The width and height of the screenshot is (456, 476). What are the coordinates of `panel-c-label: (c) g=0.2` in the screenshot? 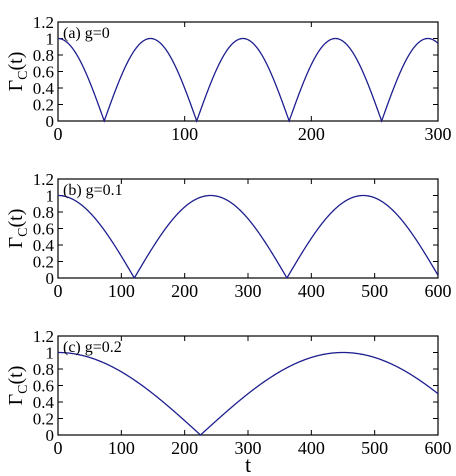 It's located at (92, 347).